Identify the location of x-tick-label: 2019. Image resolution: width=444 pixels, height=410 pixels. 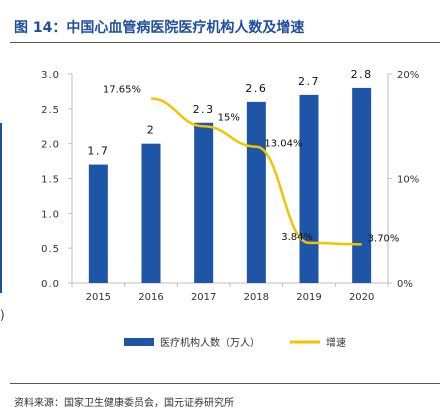
(308, 297).